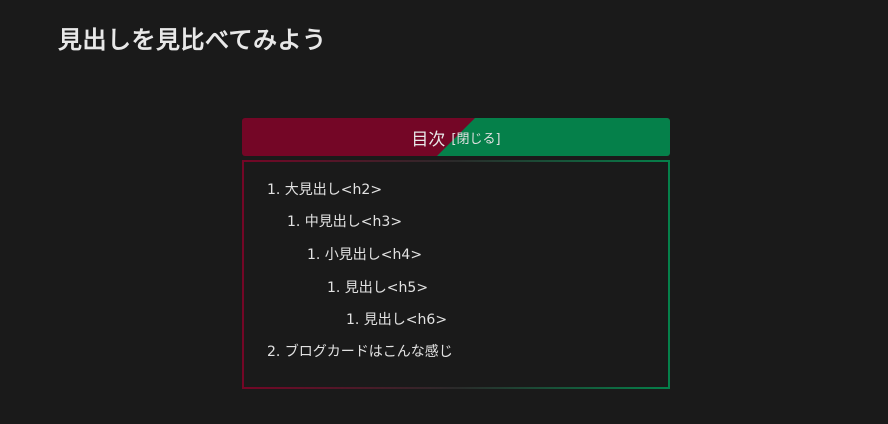 The height and width of the screenshot is (424, 888). Describe the element at coordinates (378, 288) in the screenshot. I see `toc-item-h5: 1. 見出し<h5>` at that location.